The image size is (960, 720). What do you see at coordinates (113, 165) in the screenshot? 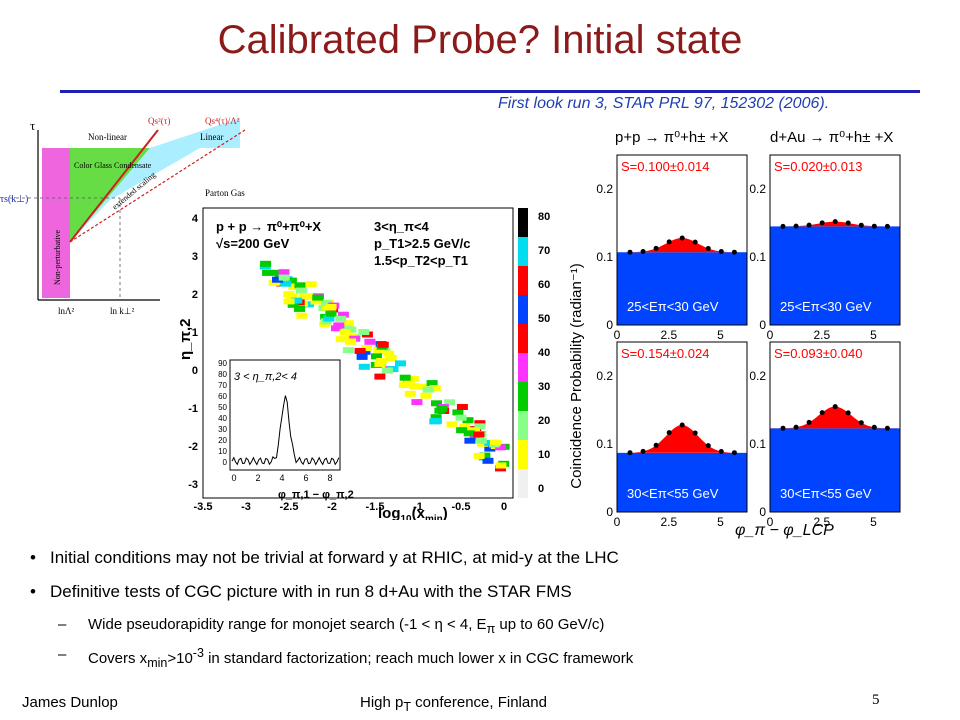
I see `cgc-label: Color Glass Condensate` at bounding box center [113, 165].